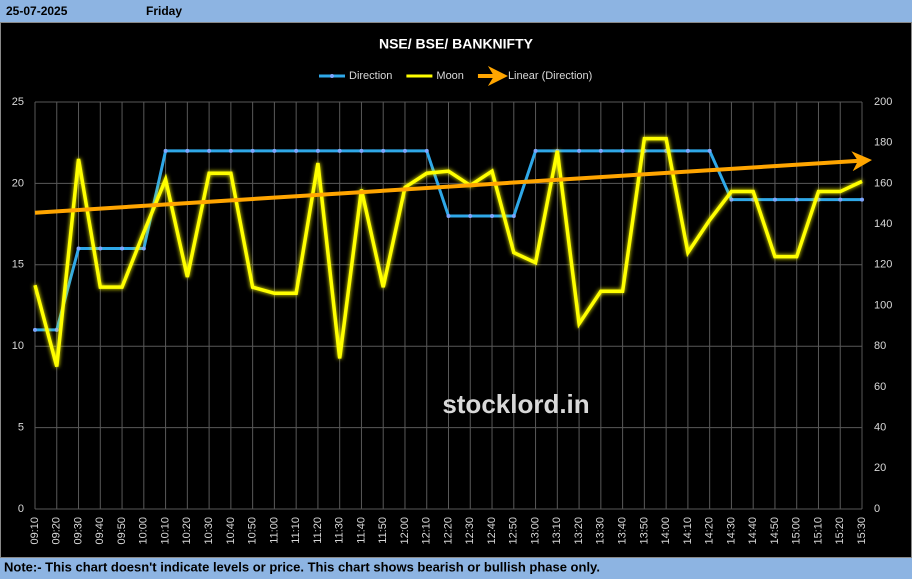 Image resolution: width=912 pixels, height=579 pixels. What do you see at coordinates (21, 509) in the screenshot?
I see `y-tick-label: 0` at bounding box center [21, 509].